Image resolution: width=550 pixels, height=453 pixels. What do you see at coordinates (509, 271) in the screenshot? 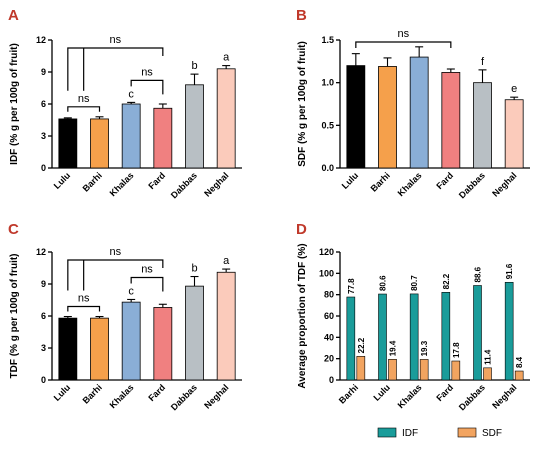
I see `data-label: 91.6` at bounding box center [509, 271].